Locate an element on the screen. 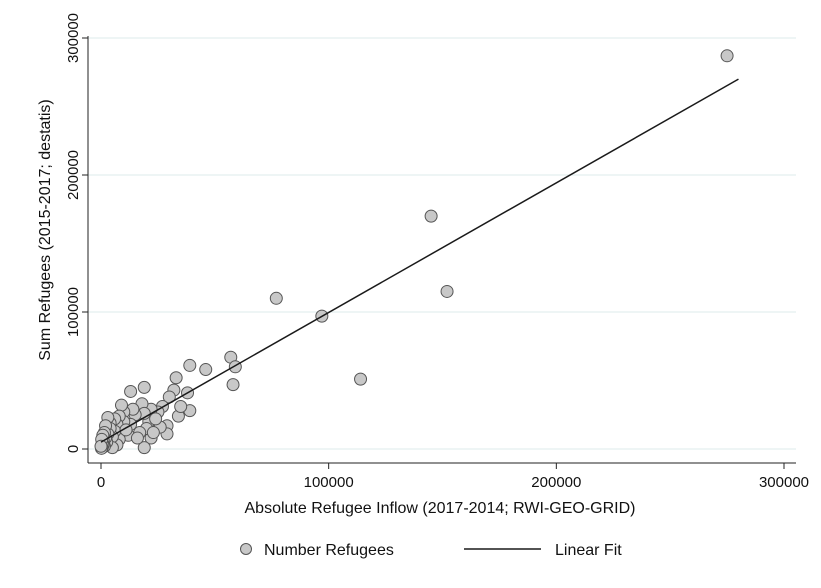 Image resolution: width=821 pixels, height=588 pixels. legend-marker-scatter is located at coordinates (246, 549).